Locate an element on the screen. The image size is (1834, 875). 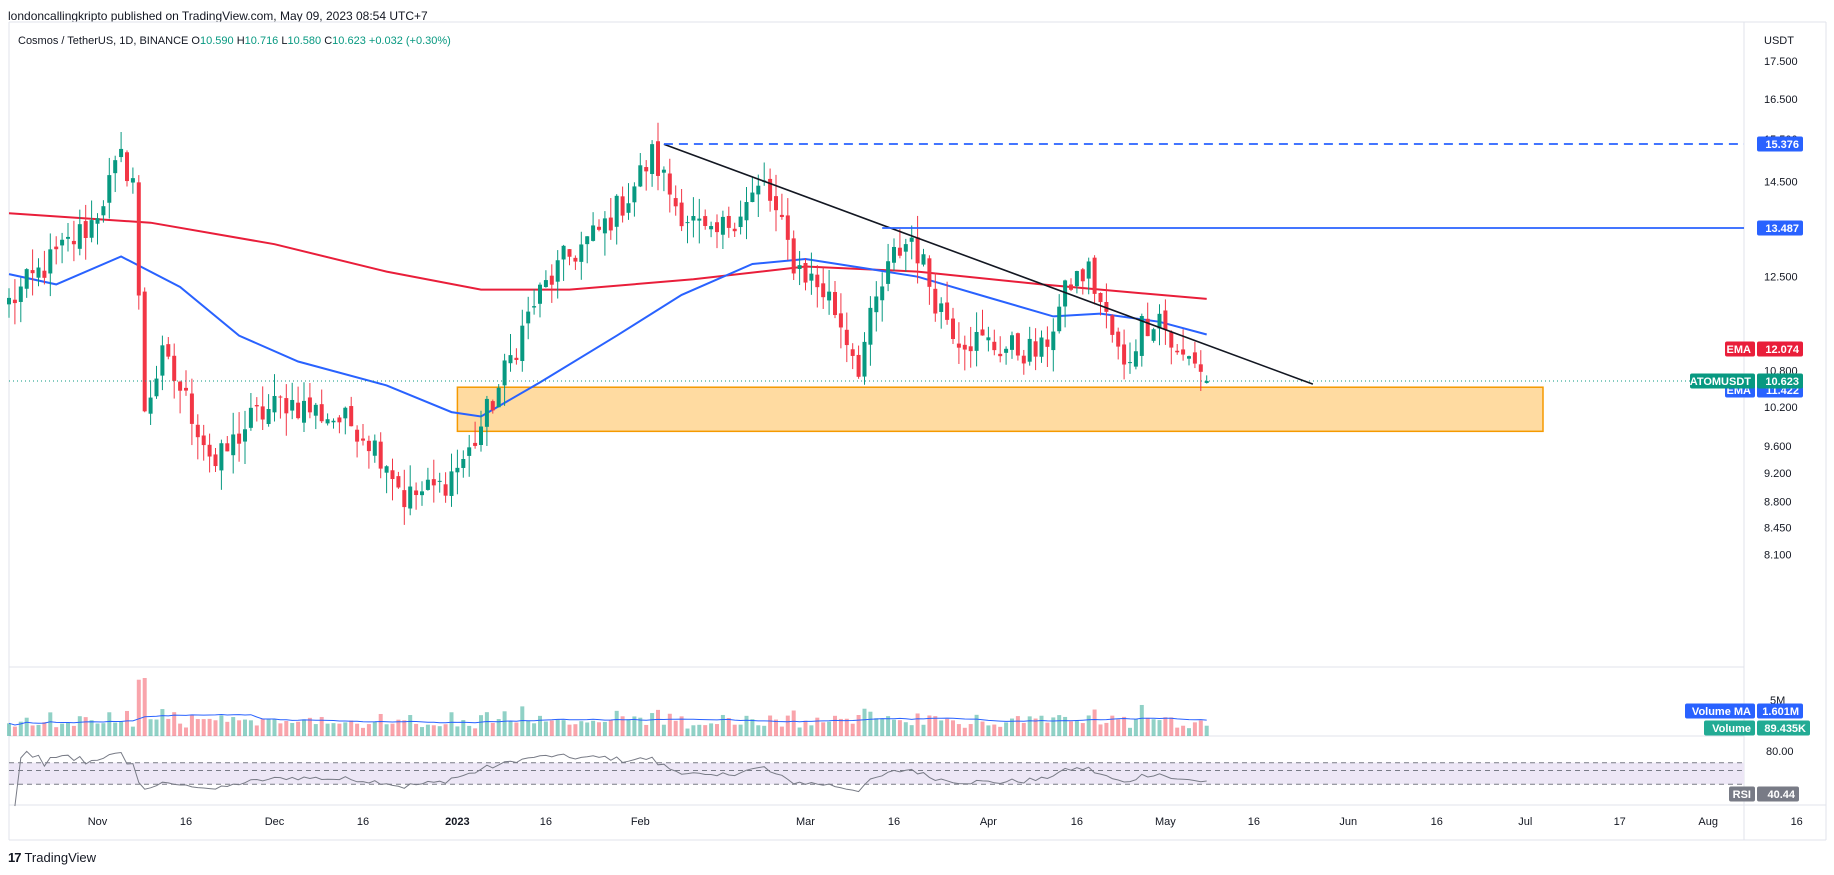
footer-brand: 17 TradingView is located at coordinates (52, 857).